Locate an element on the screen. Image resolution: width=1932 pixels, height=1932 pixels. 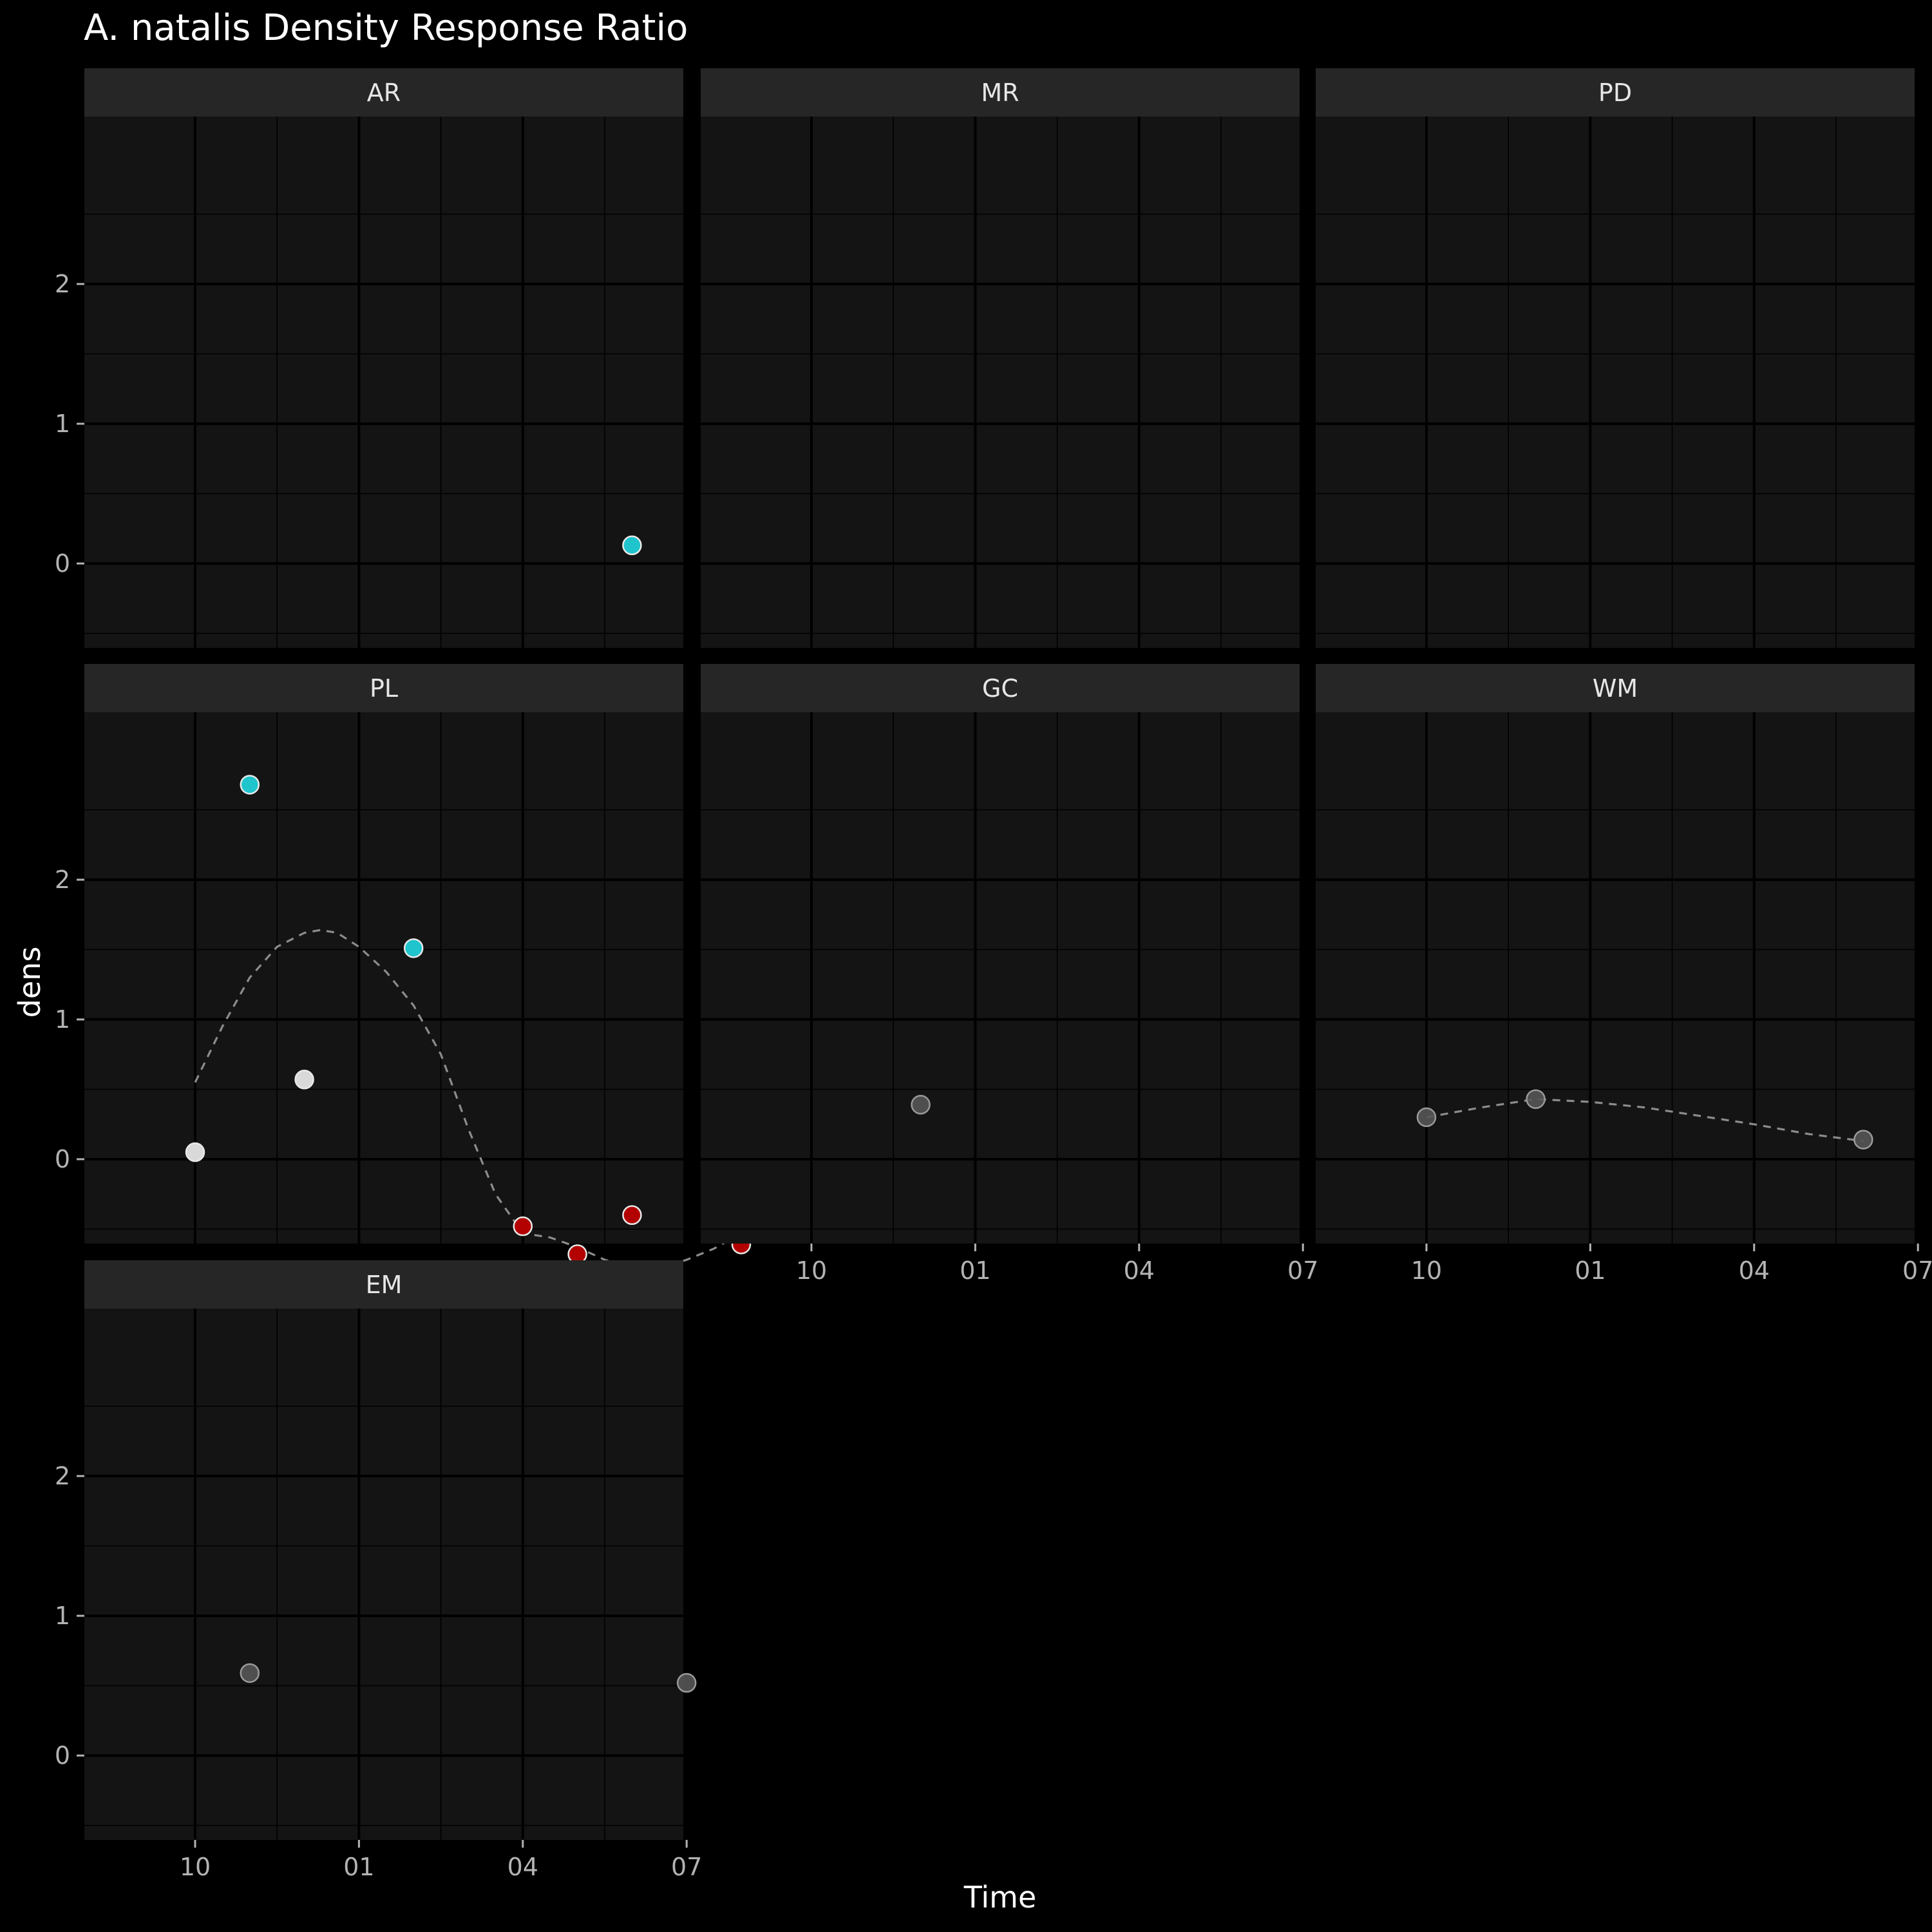
chart-title: A. natalis Density Response Ratio is located at coordinates (386, 28).